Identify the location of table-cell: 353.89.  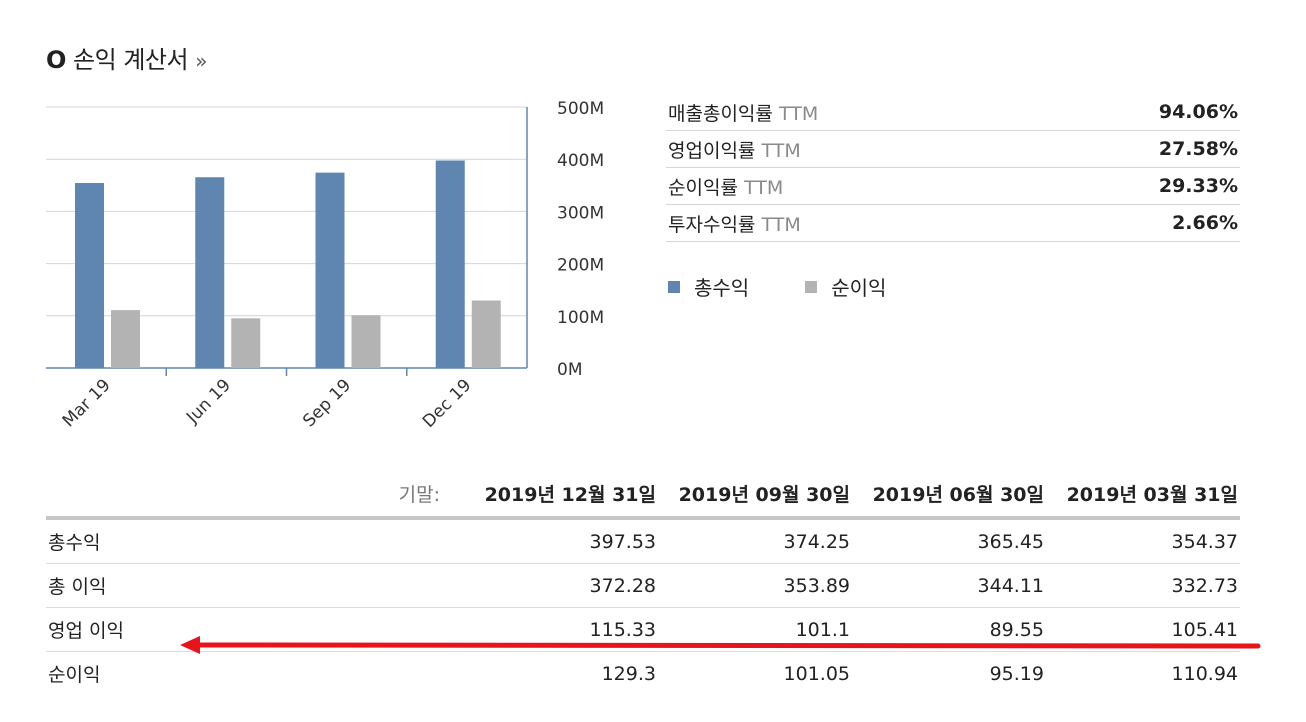
(755, 585).